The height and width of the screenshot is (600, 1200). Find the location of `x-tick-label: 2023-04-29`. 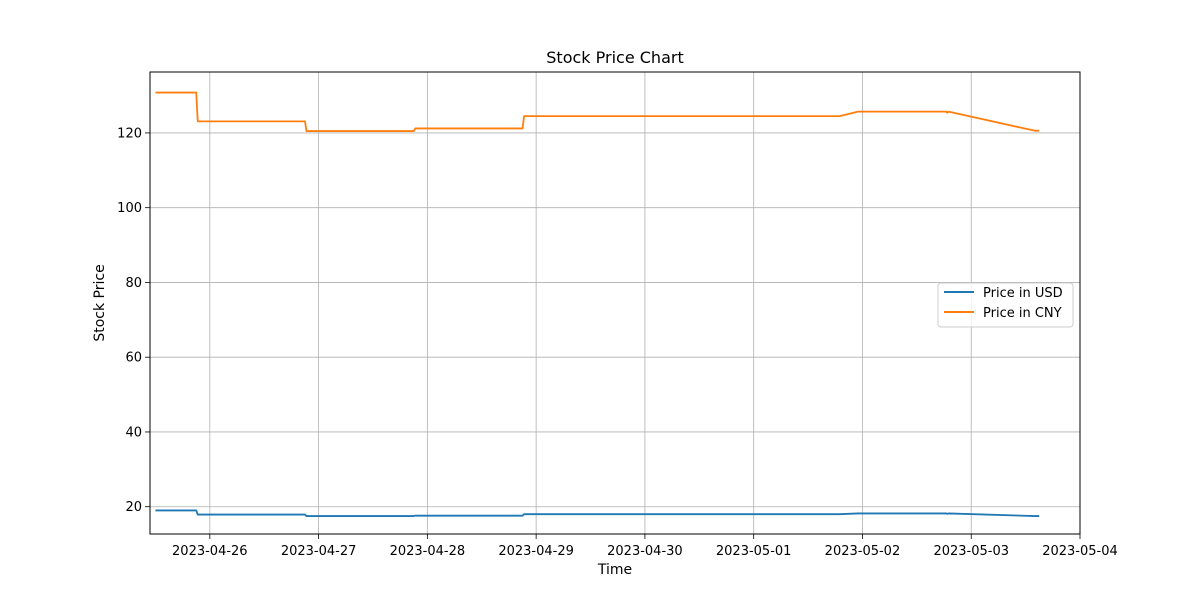

x-tick-label: 2023-04-29 is located at coordinates (536, 551).